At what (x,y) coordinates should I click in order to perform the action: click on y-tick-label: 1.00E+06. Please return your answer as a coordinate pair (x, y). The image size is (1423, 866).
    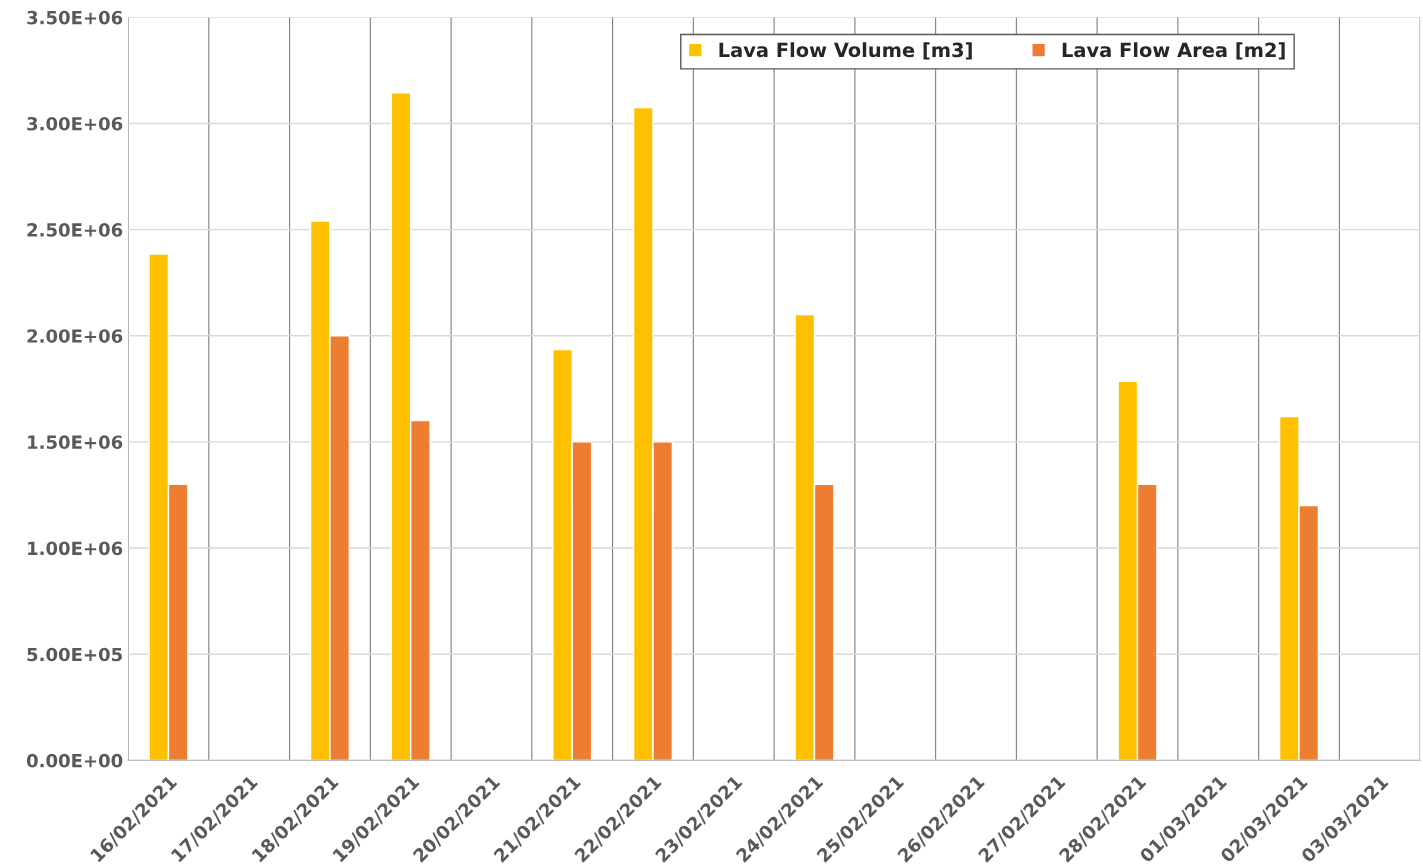
    Looking at the image, I should click on (75, 548).